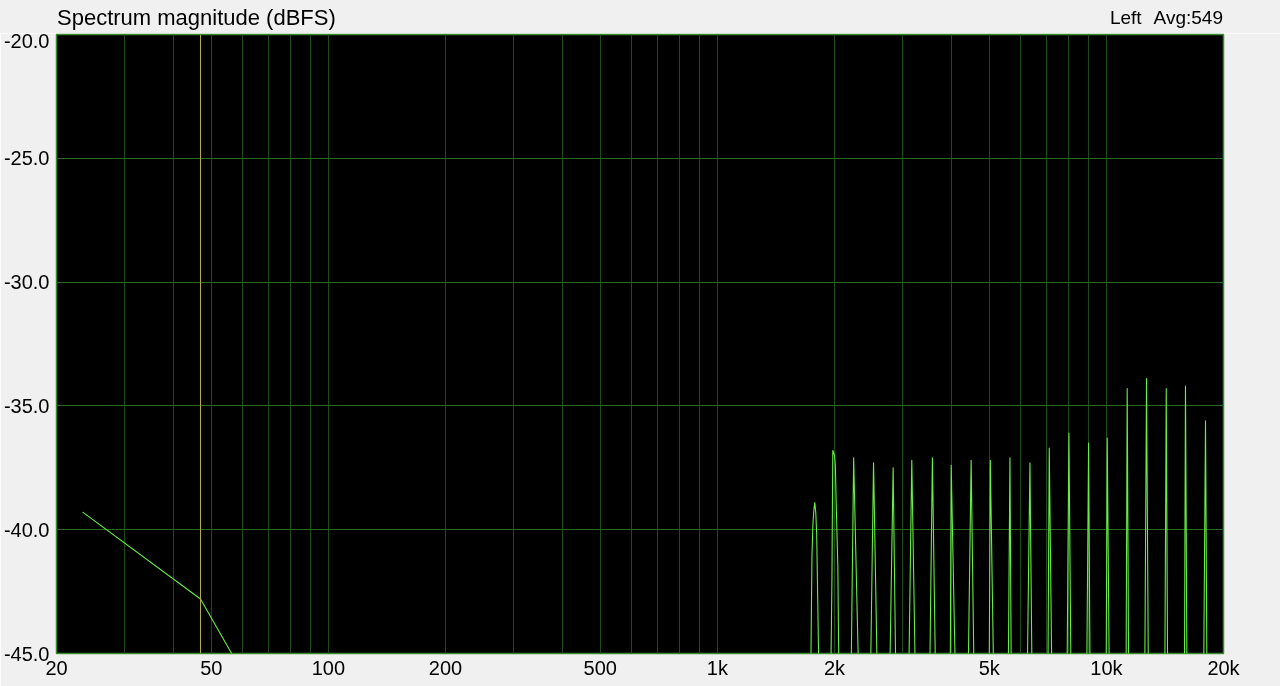 This screenshot has width=1280, height=686. Describe the element at coordinates (1107, 667) in the screenshot. I see `x-tick-label: 10k` at that location.